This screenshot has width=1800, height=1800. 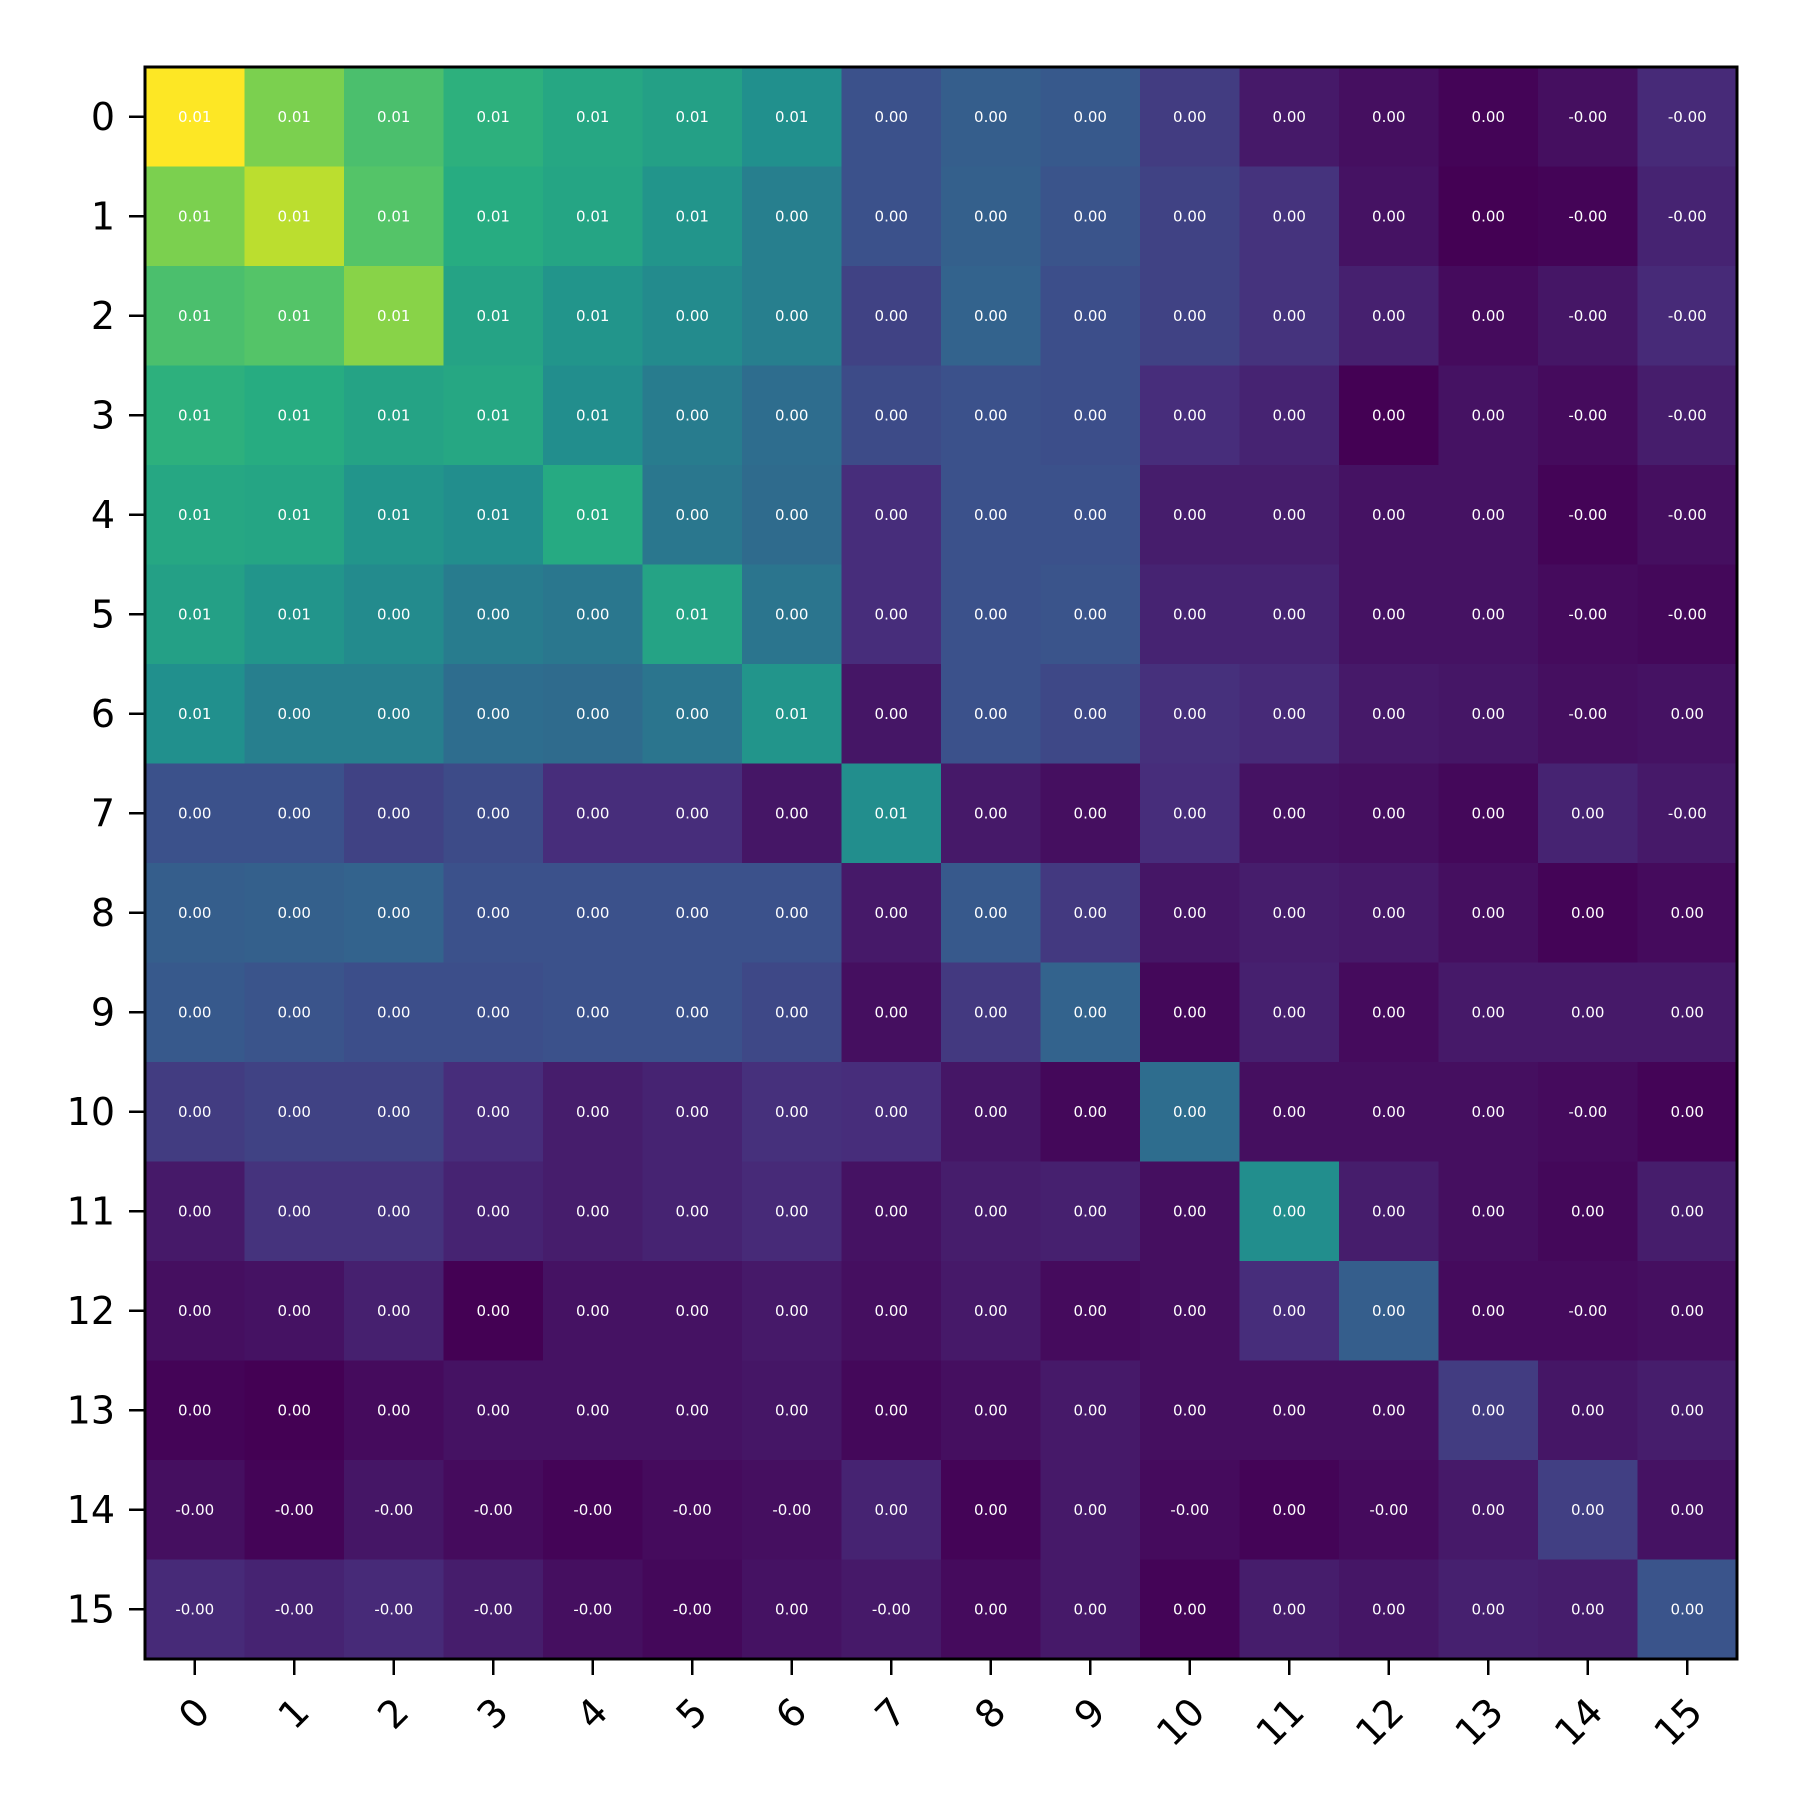 What do you see at coordinates (294, 1713) in the screenshot?
I see `x-tick-label: 1` at bounding box center [294, 1713].